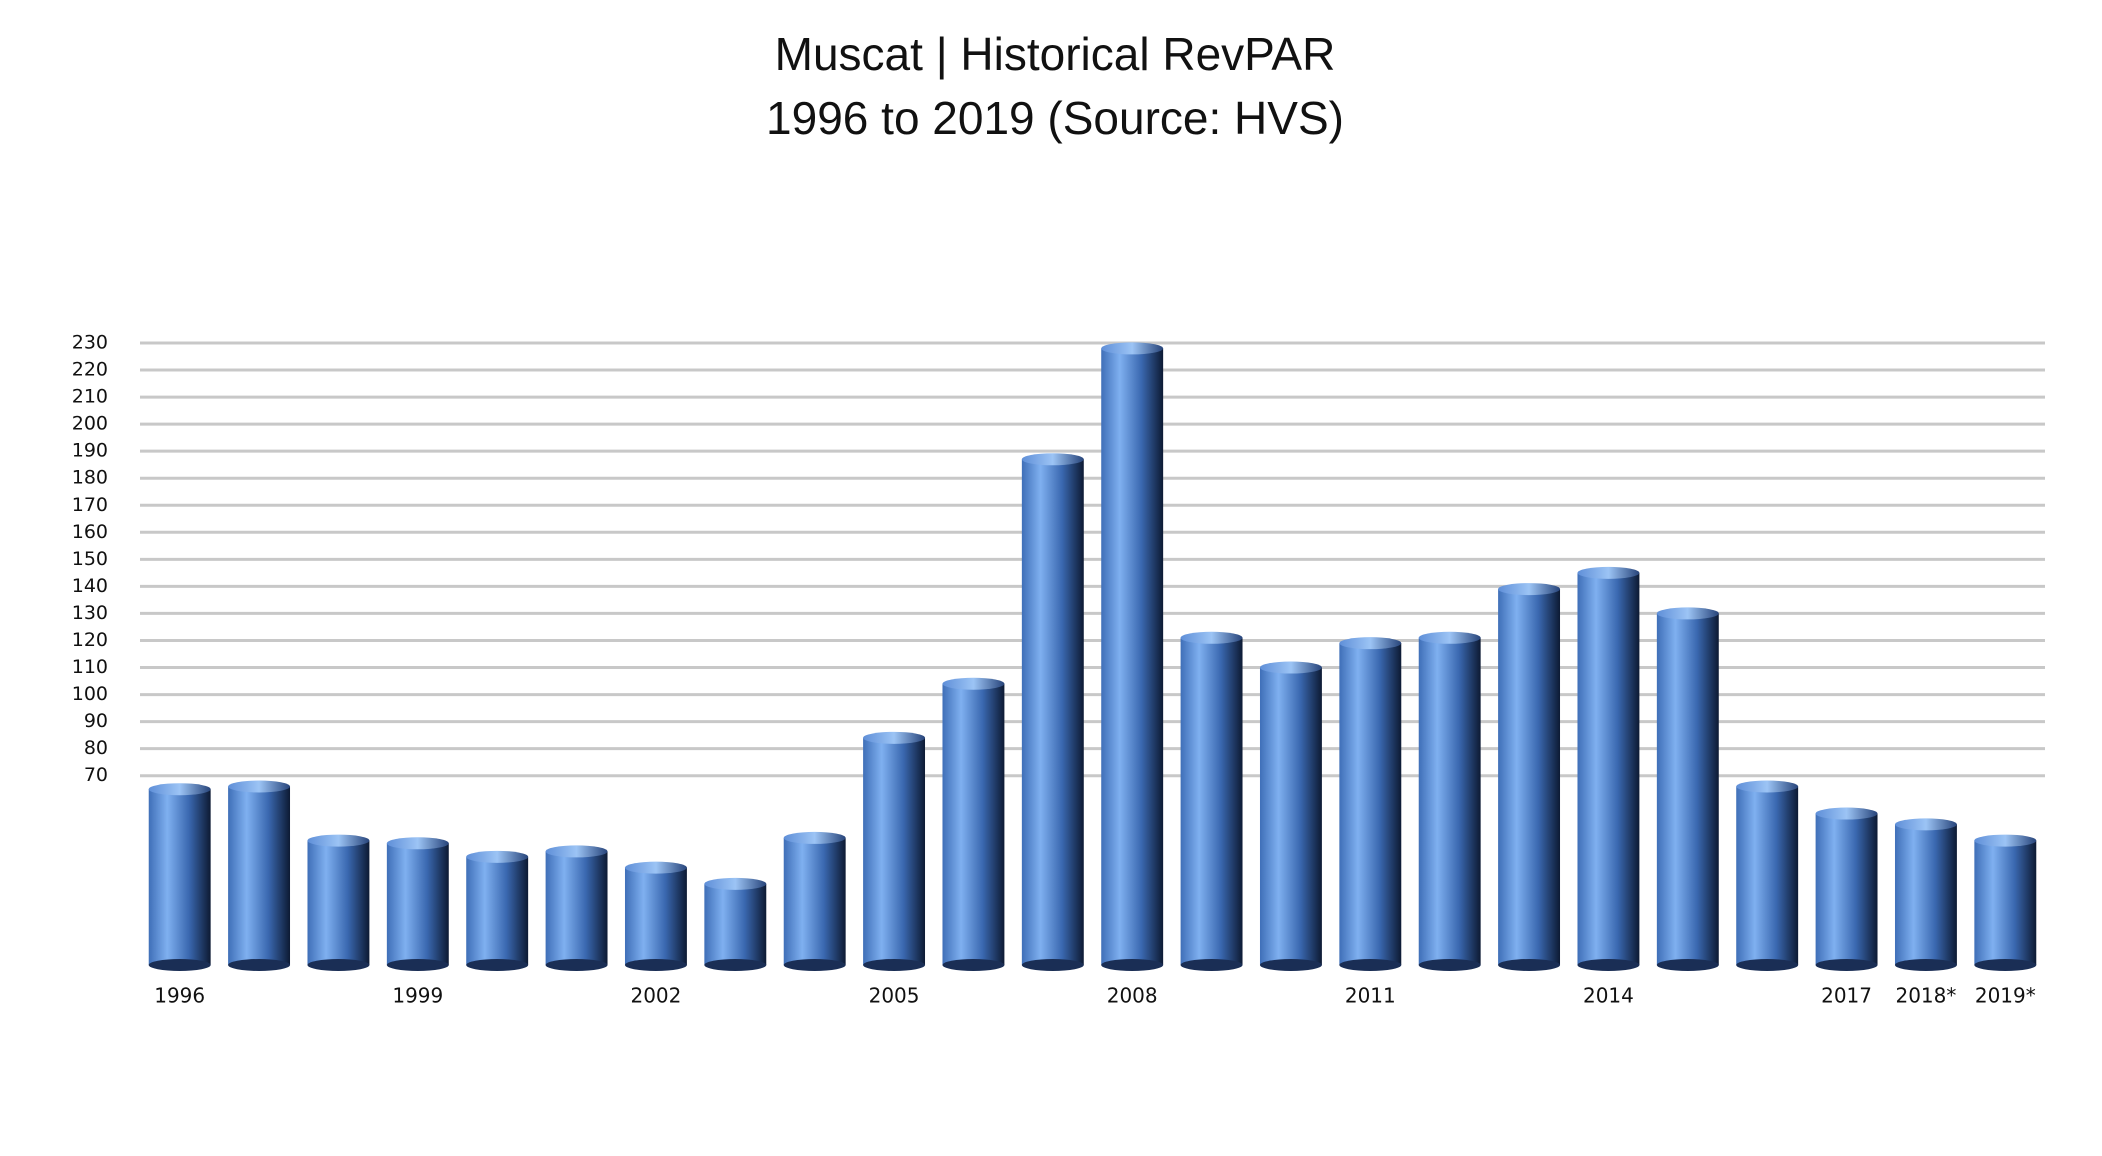  What do you see at coordinates (1055, 54) in the screenshot?
I see `chart-title: Muscat | Historical RevPAR` at bounding box center [1055, 54].